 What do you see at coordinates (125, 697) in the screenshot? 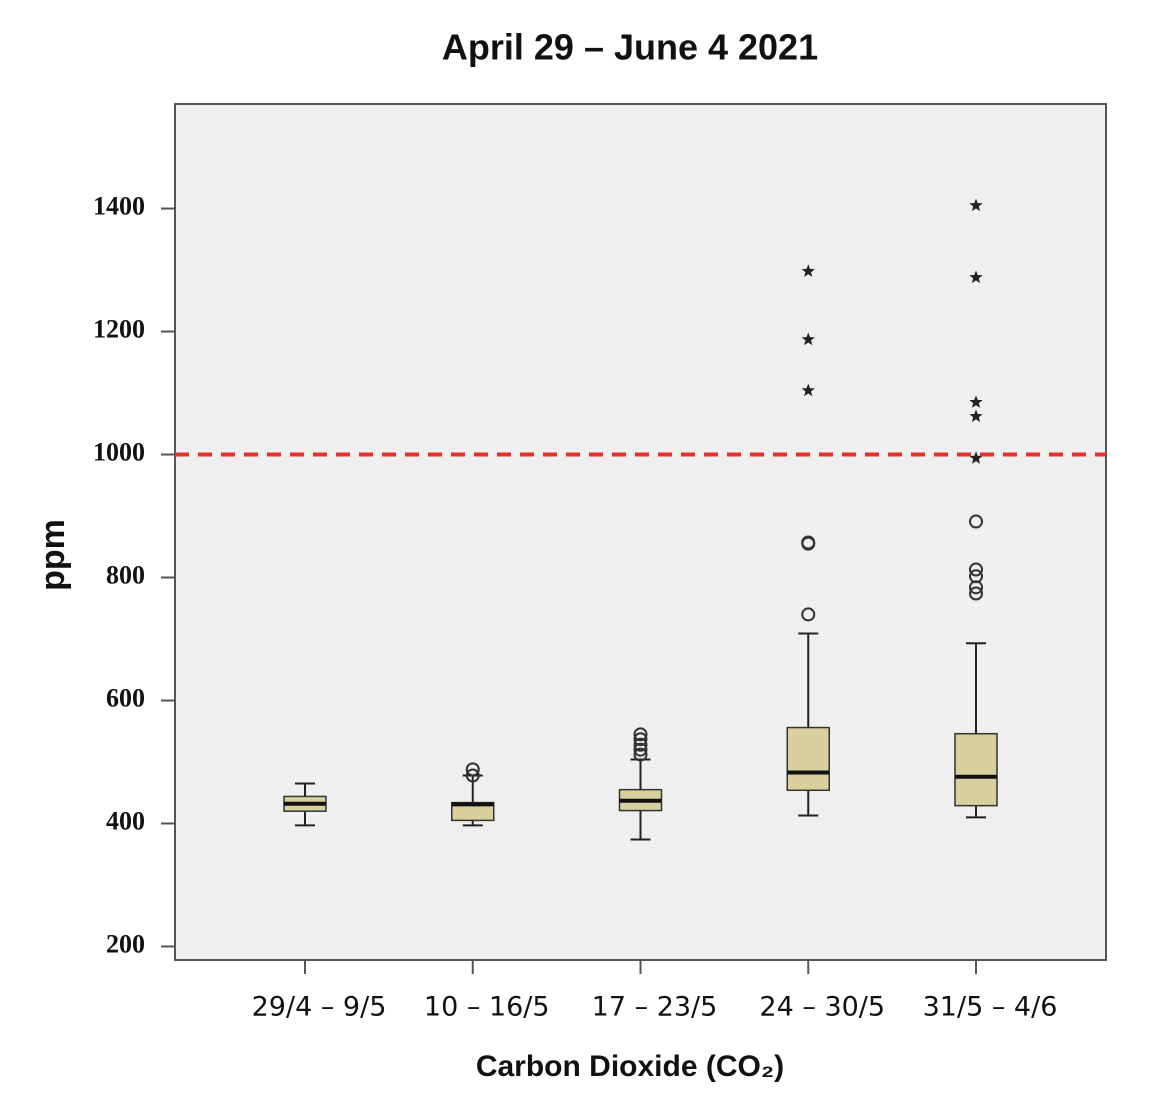
I see `y-tick-label: 600` at bounding box center [125, 697].